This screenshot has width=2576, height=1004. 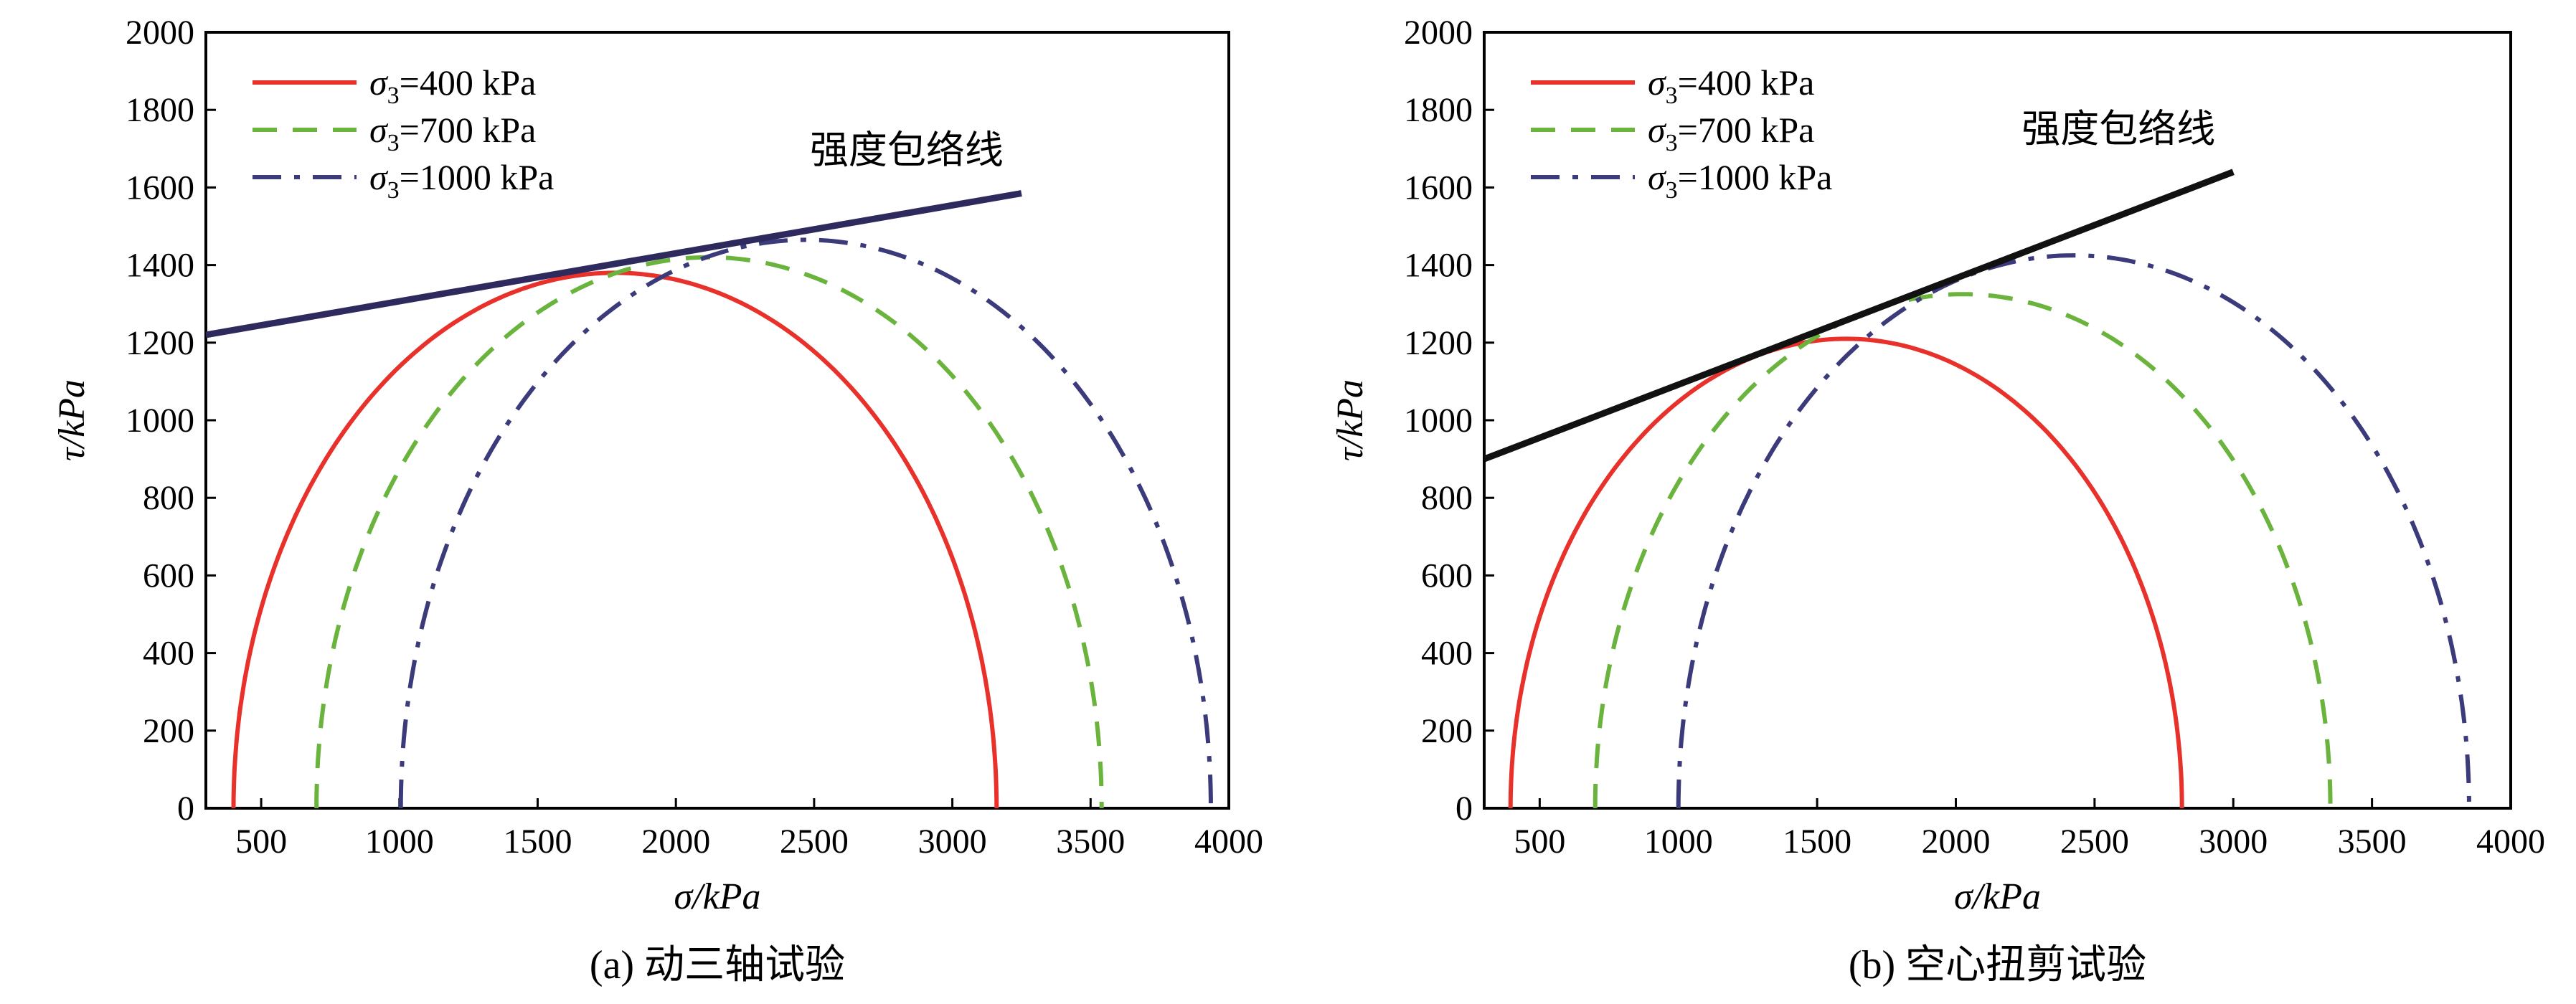 What do you see at coordinates (1997, 966) in the screenshot?
I see `panel-caption: (b) 空心扭剪试验` at bounding box center [1997, 966].